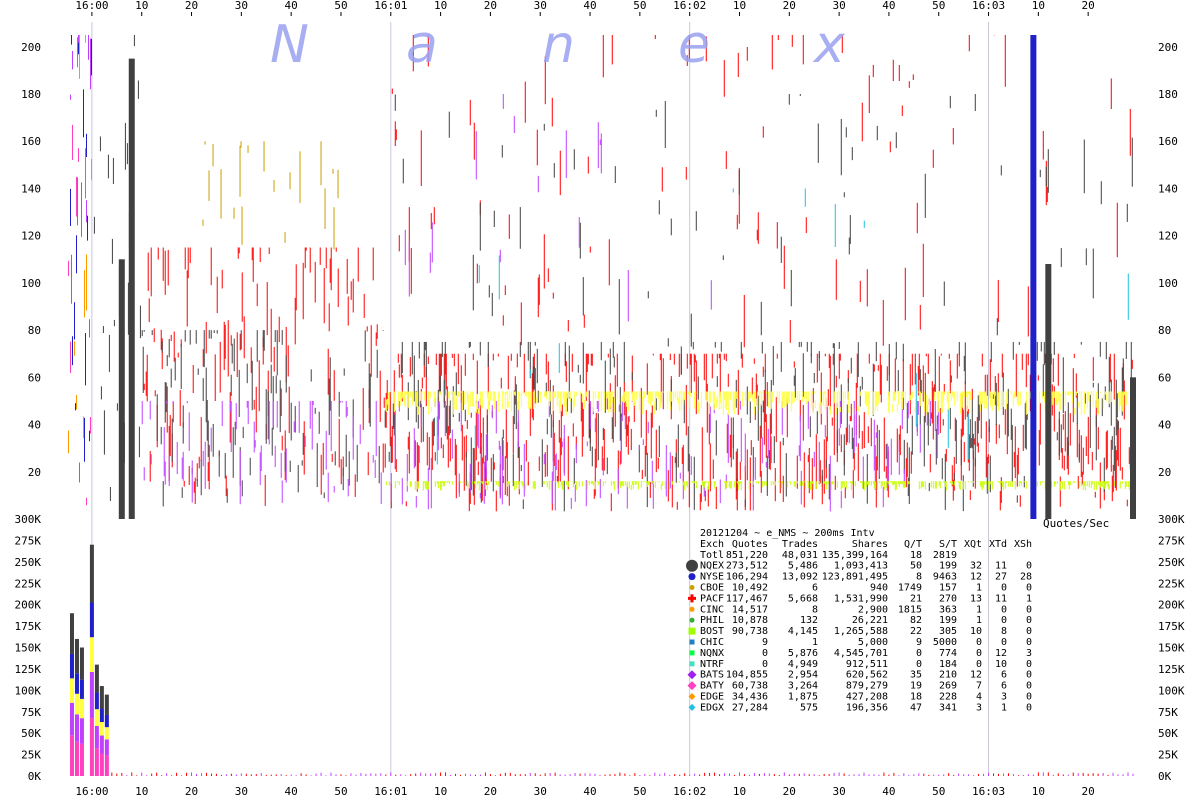  What do you see at coordinates (712, 653) in the screenshot?
I see `legend-cell: NQNX` at bounding box center [712, 653].